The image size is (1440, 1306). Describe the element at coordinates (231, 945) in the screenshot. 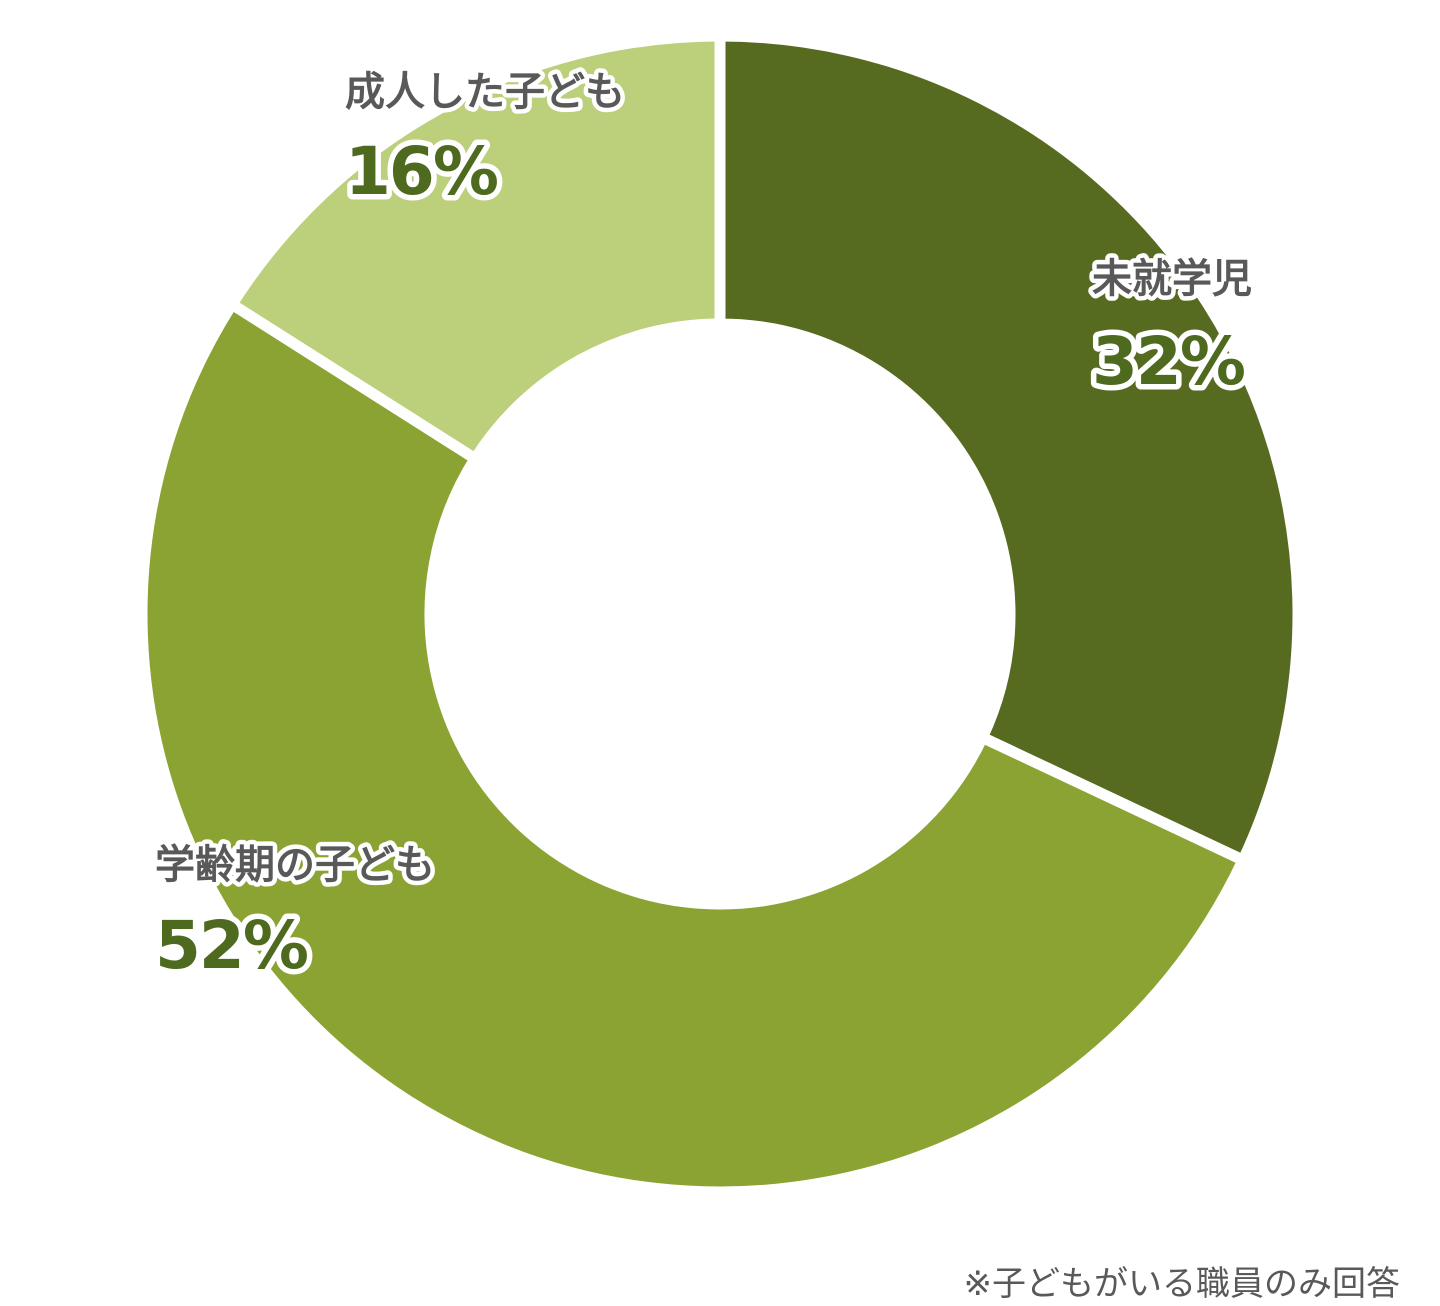

I see `slice-value-2: 52%` at that location.